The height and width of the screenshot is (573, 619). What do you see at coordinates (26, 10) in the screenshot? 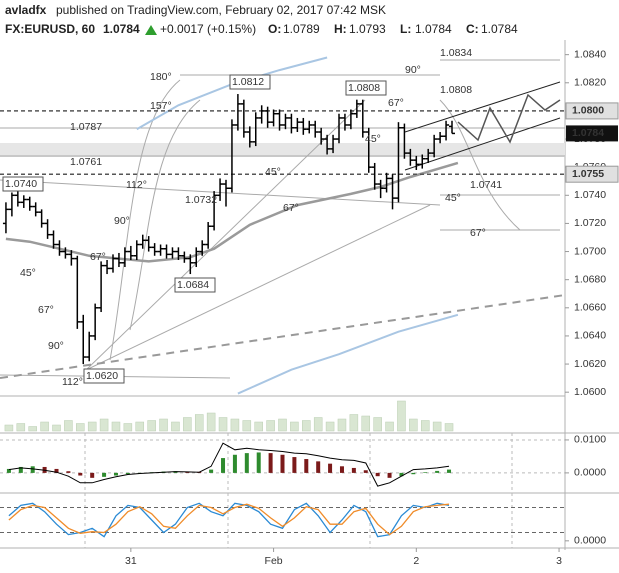
I see `author: avladfx` at bounding box center [26, 10].